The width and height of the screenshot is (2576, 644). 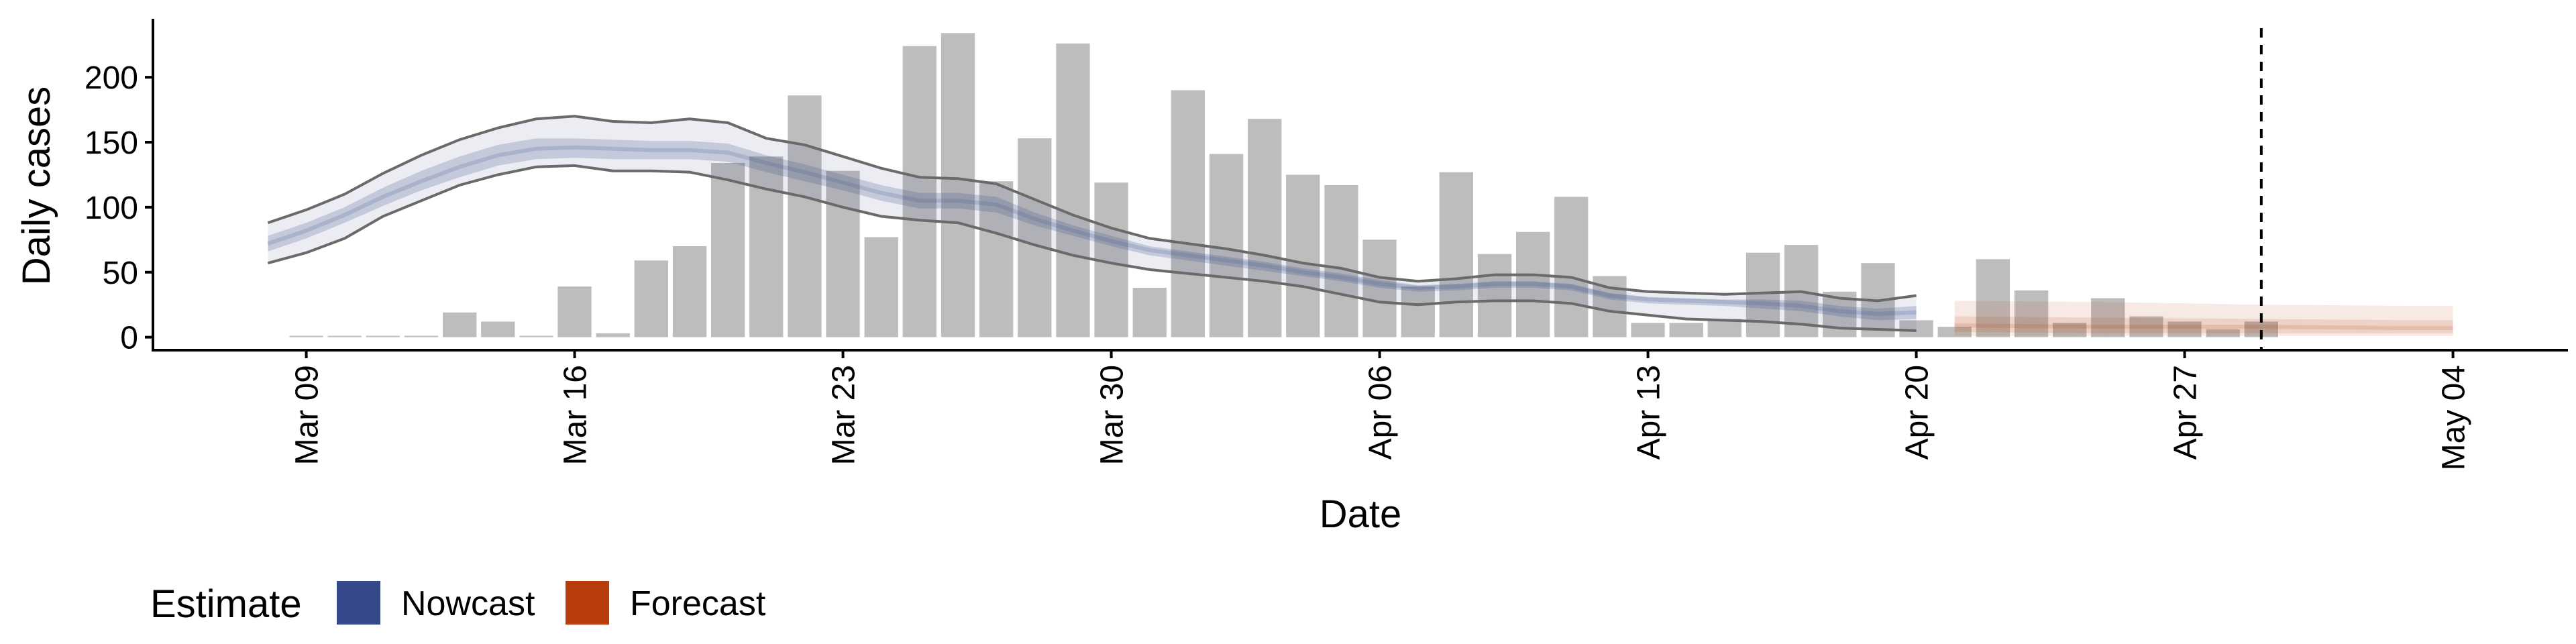 I want to click on y-tick-label: 50, so click(x=120, y=273).